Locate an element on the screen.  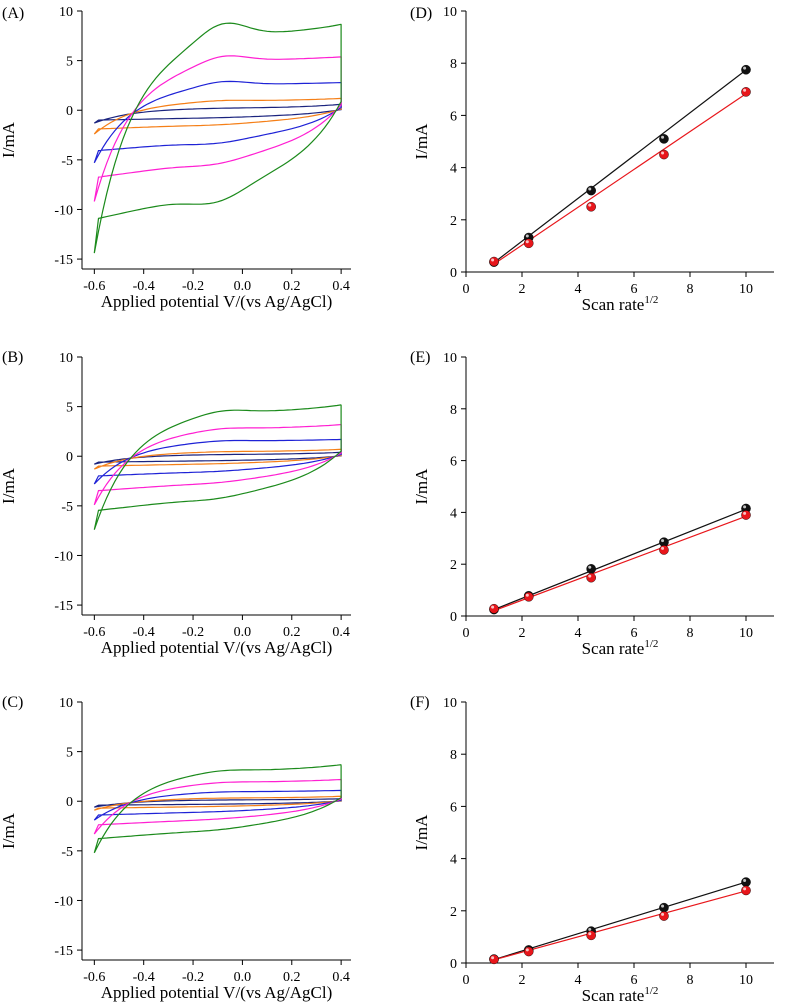
y-tick-label: 4 is located at coordinates (453, 513).